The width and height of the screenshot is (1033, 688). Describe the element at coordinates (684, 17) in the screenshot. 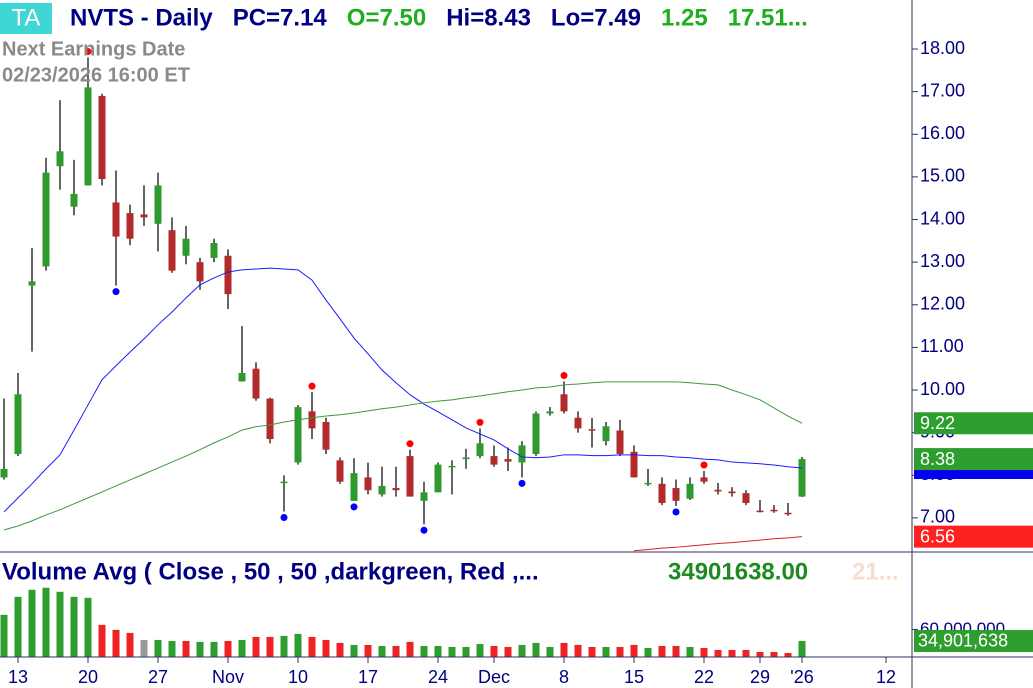

I see `header-stat: 1.25` at that location.